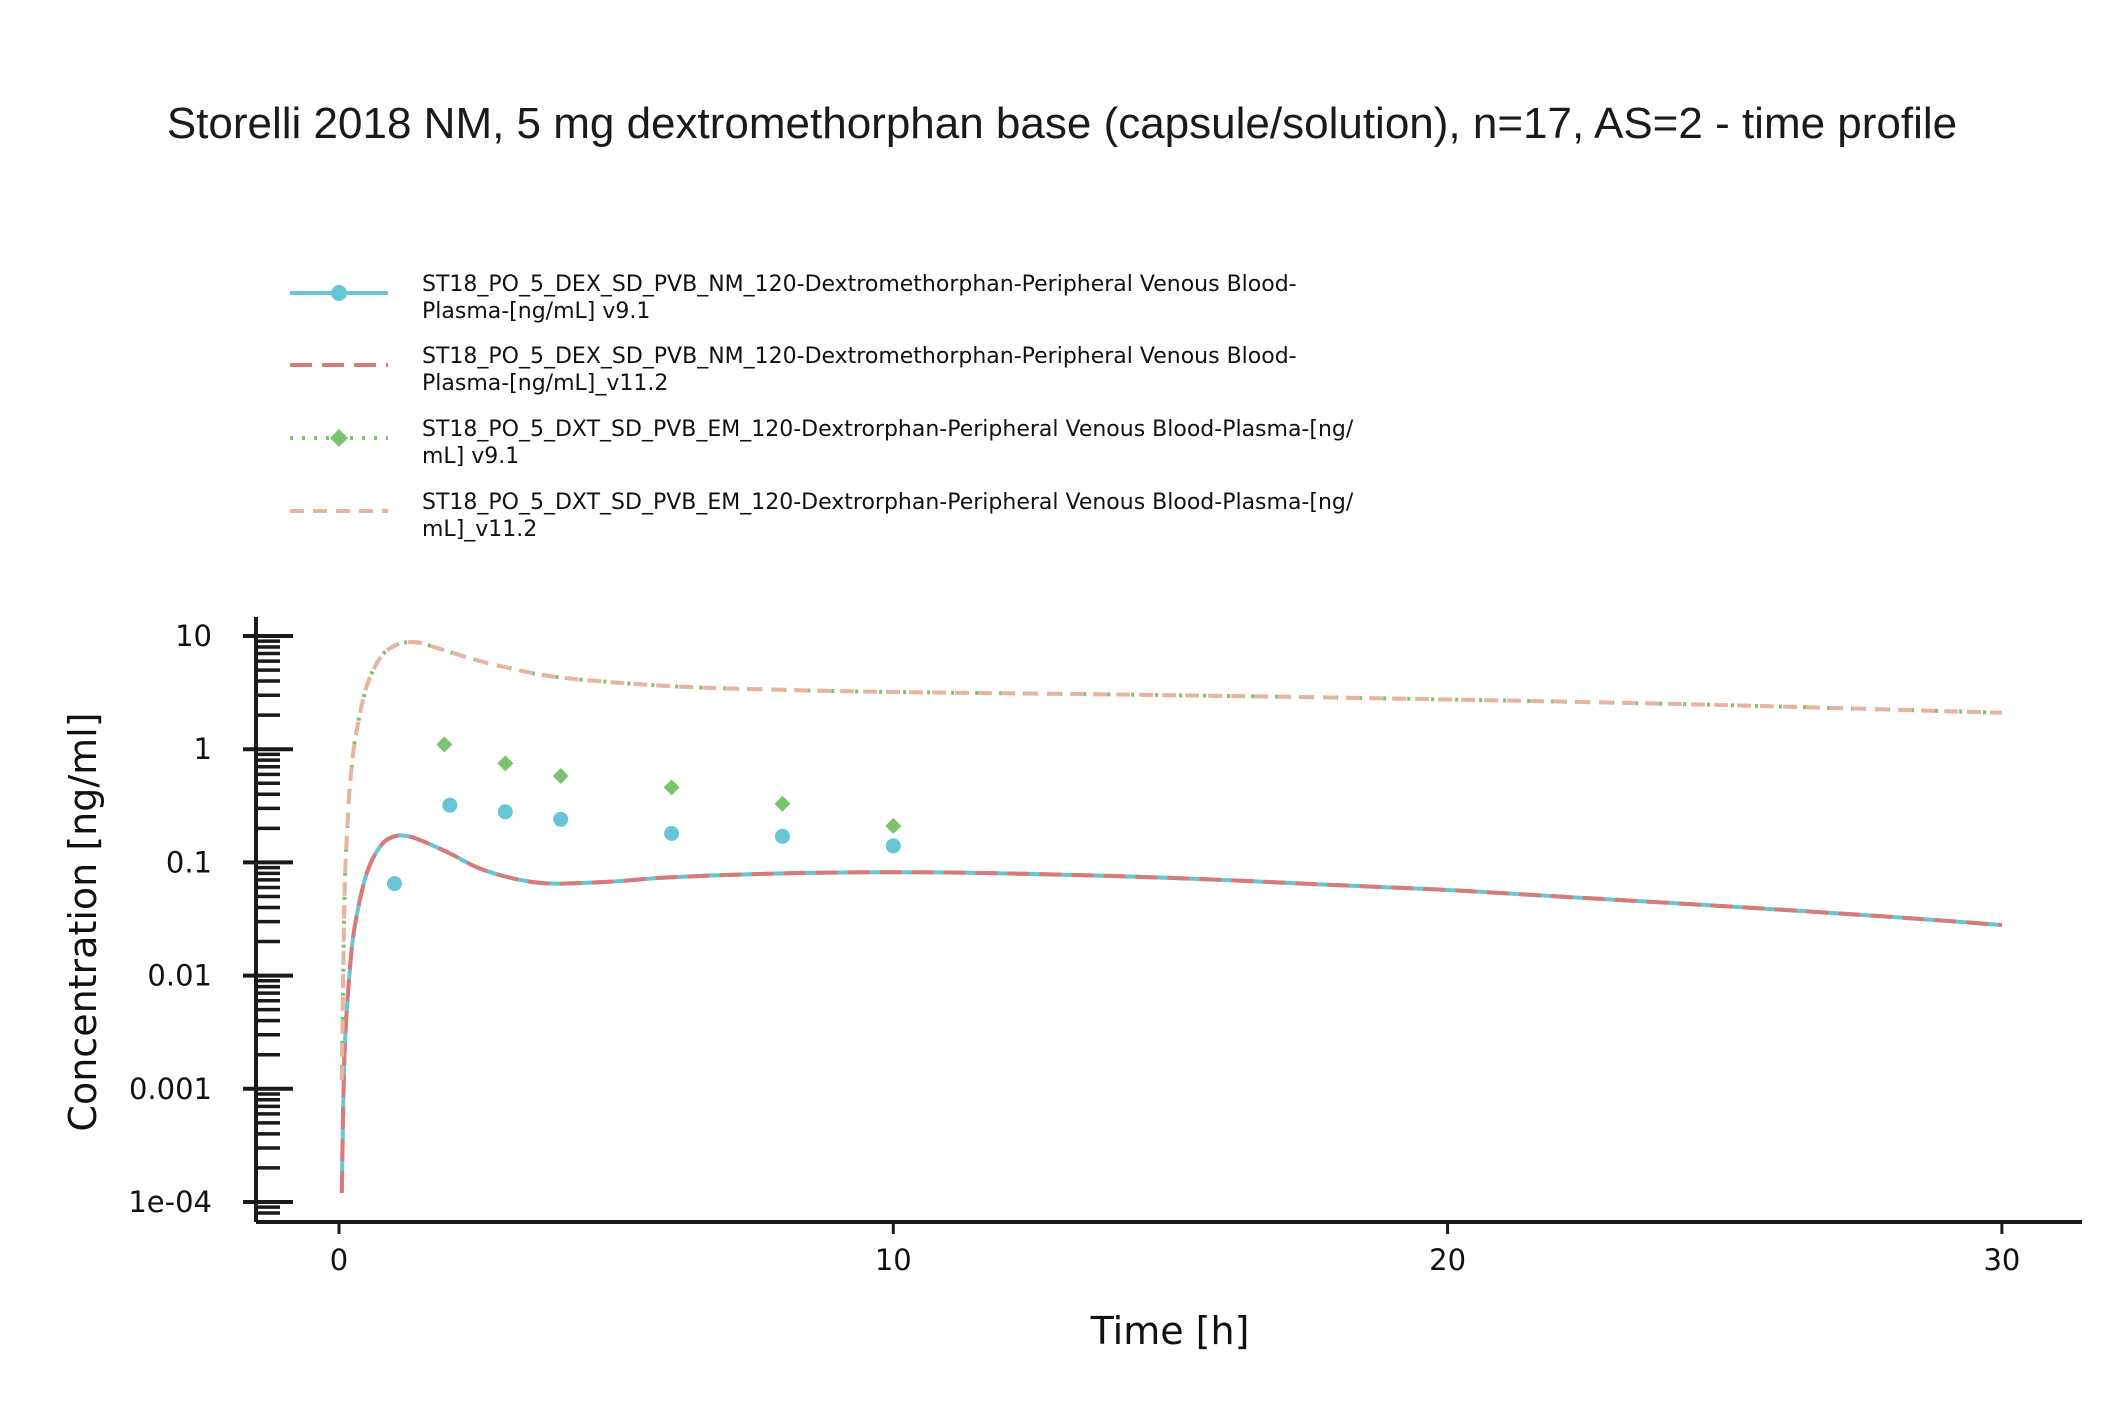 The image size is (2125, 1417). Describe the element at coordinates (189, 862) in the screenshot. I see `y-tick-label: 0.1` at that location.